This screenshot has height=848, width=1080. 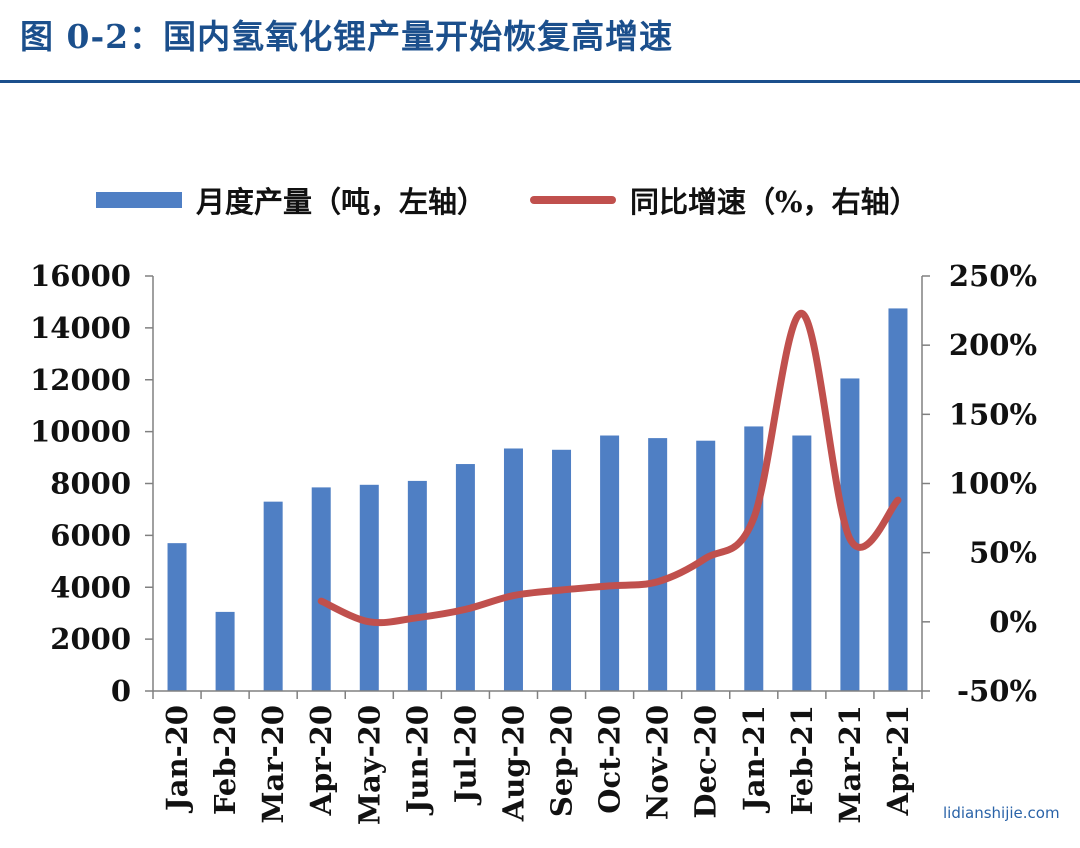 I want to click on left-axis-tick-label: 0, so click(x=121, y=691).